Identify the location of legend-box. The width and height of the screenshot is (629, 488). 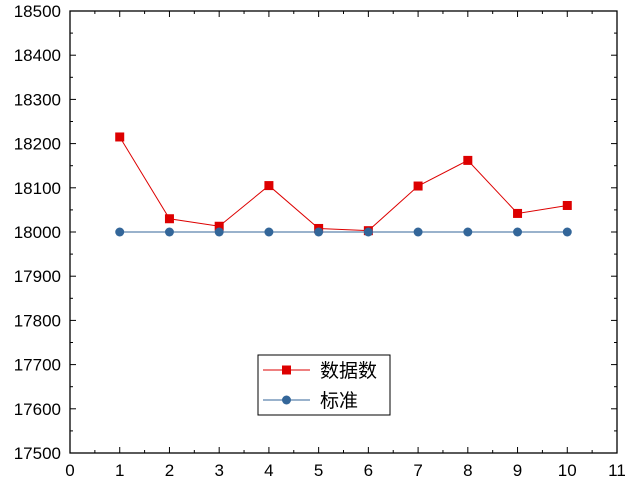
(324, 385).